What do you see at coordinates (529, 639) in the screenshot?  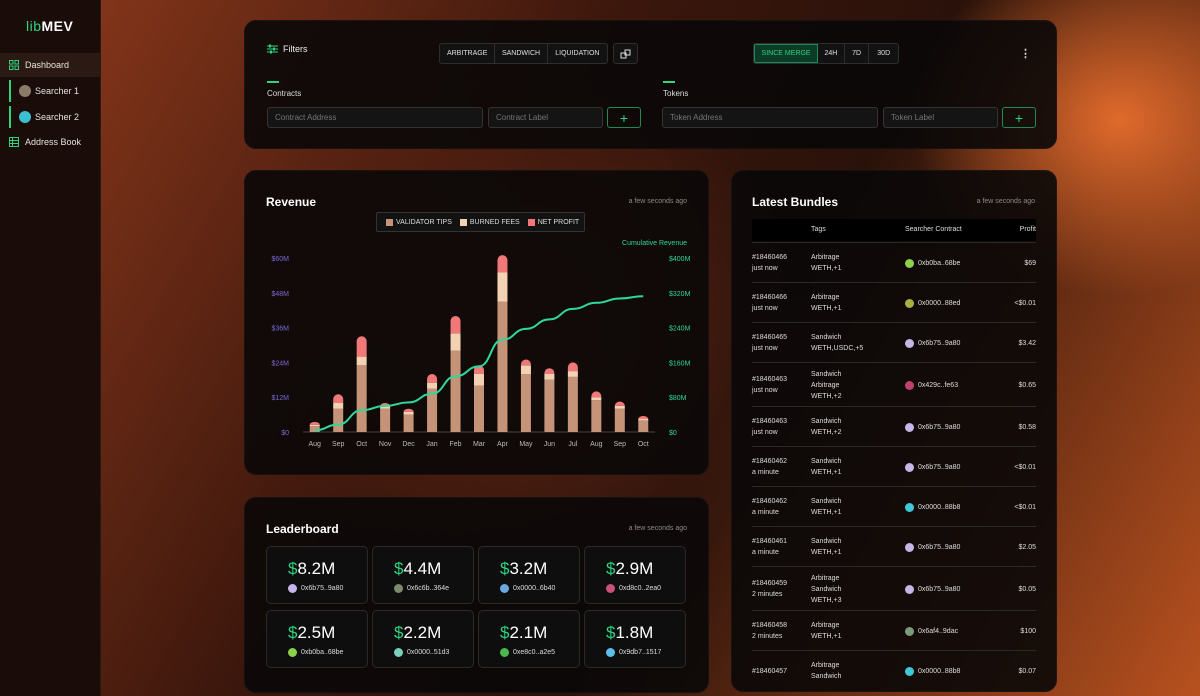 I see `leaderboard-card: $2.1M 0xe8c0..a2e5` at bounding box center [529, 639].